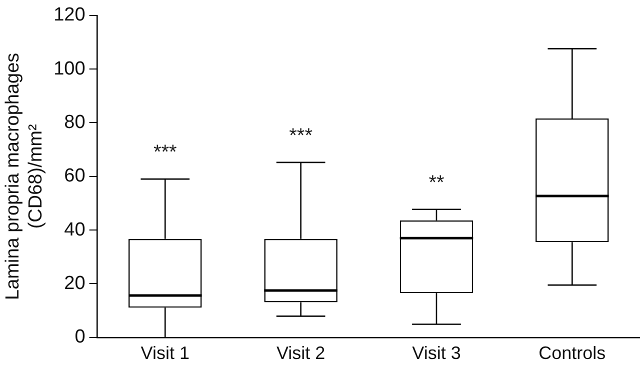 Image resolution: width=640 pixels, height=371 pixels. Describe the element at coordinates (80, 337) in the screenshot. I see `y-tick-label: 0` at that location.